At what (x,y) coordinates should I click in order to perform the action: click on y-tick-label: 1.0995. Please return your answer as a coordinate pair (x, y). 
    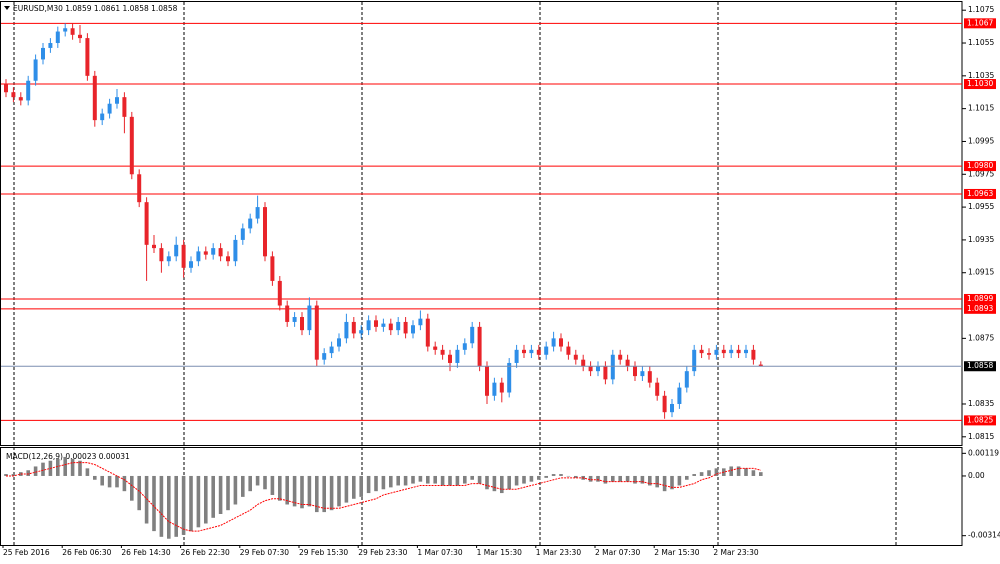
    Looking at the image, I should click on (981, 140).